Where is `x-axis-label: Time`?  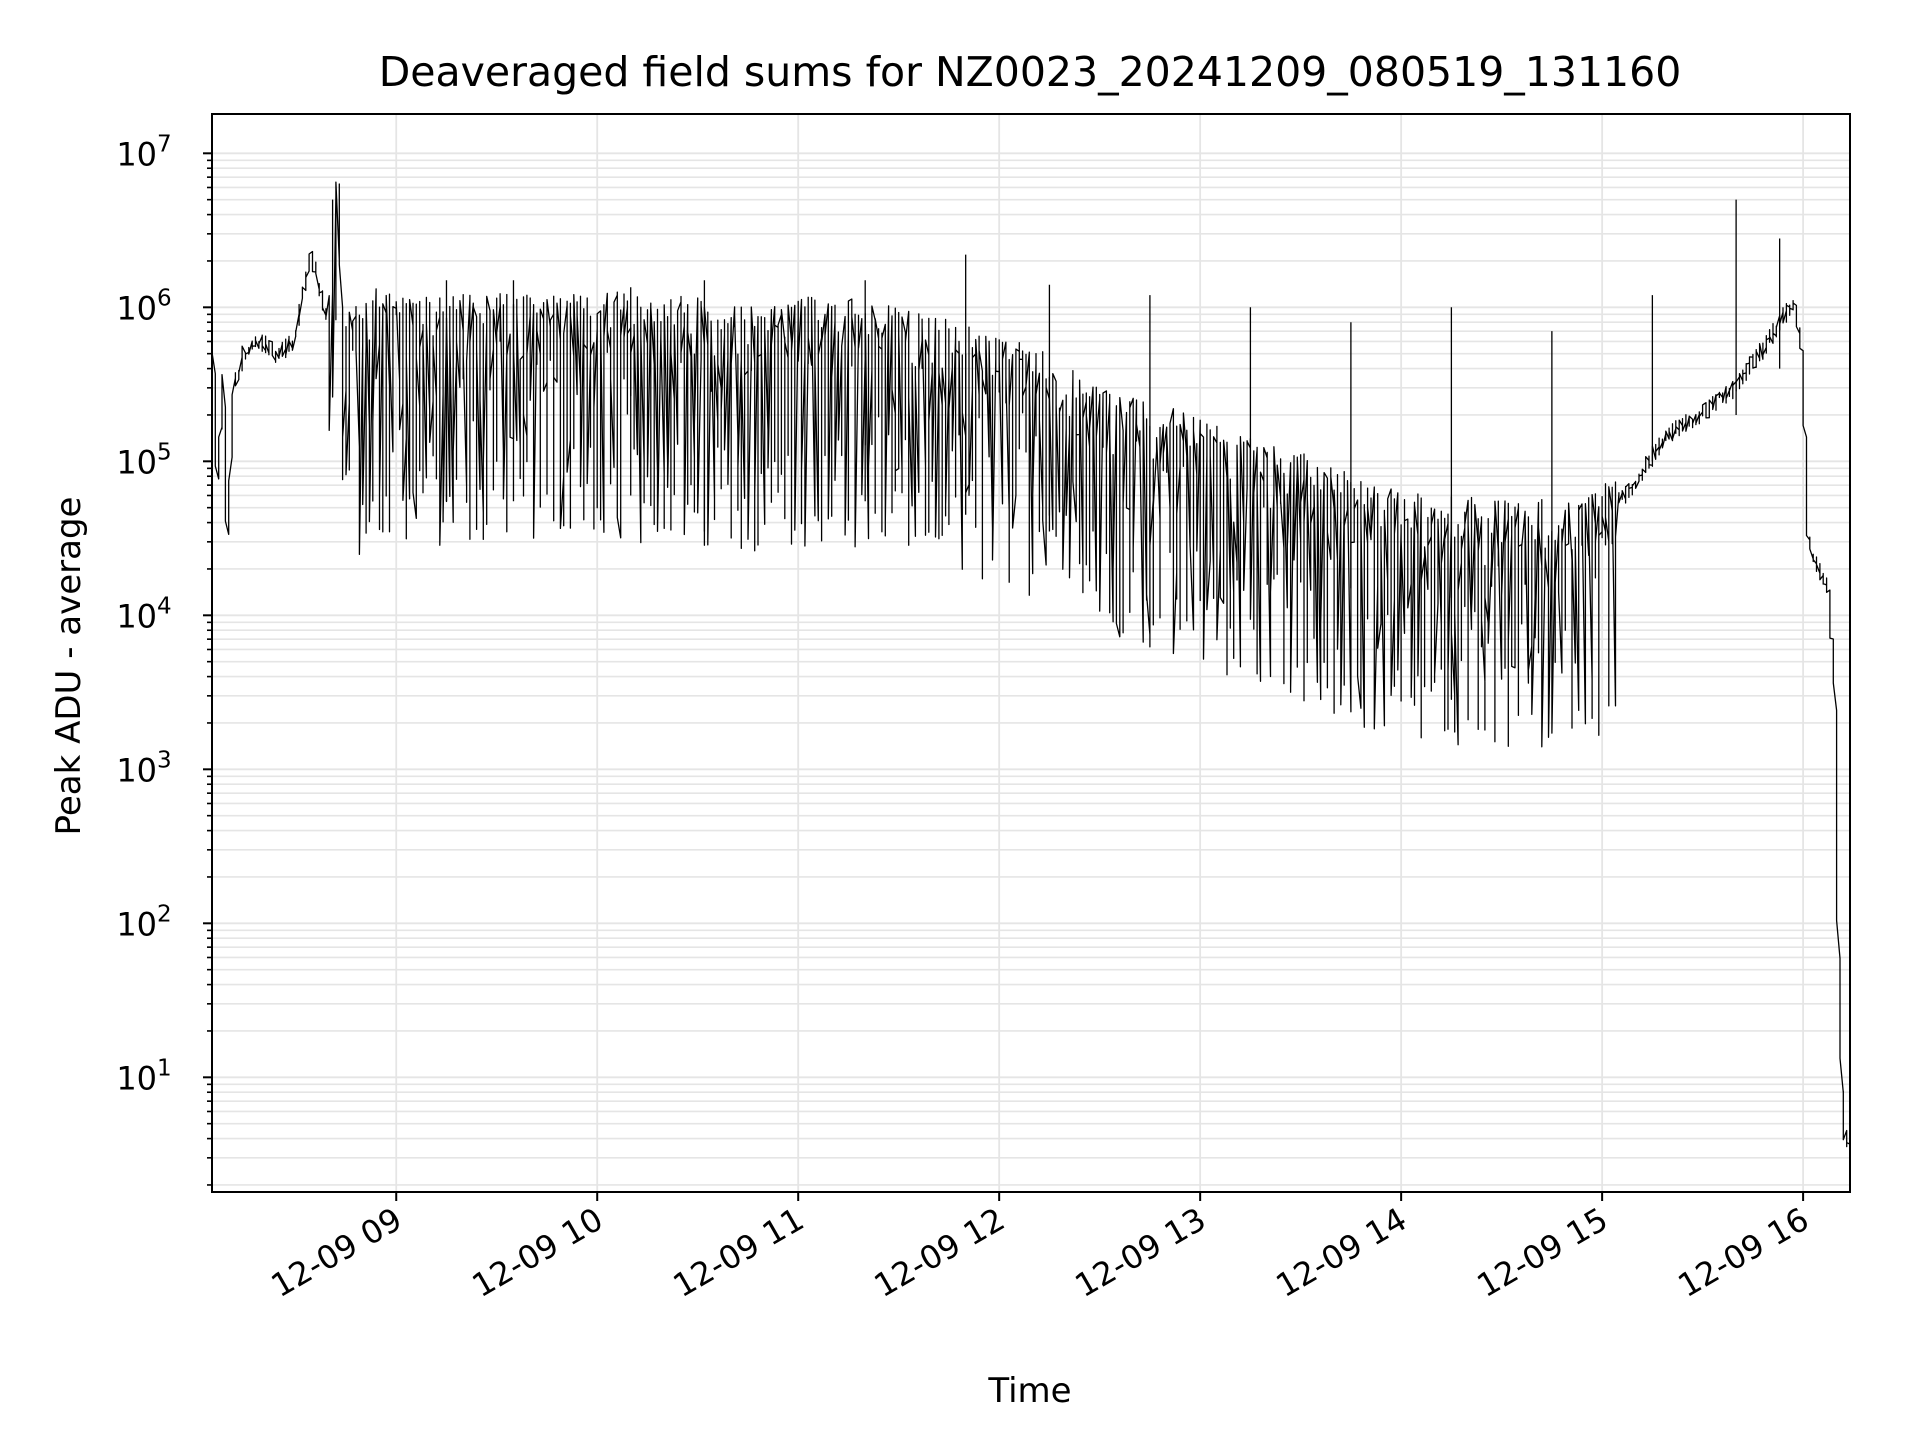
x-axis-label: Time is located at coordinates (1029, 1391).